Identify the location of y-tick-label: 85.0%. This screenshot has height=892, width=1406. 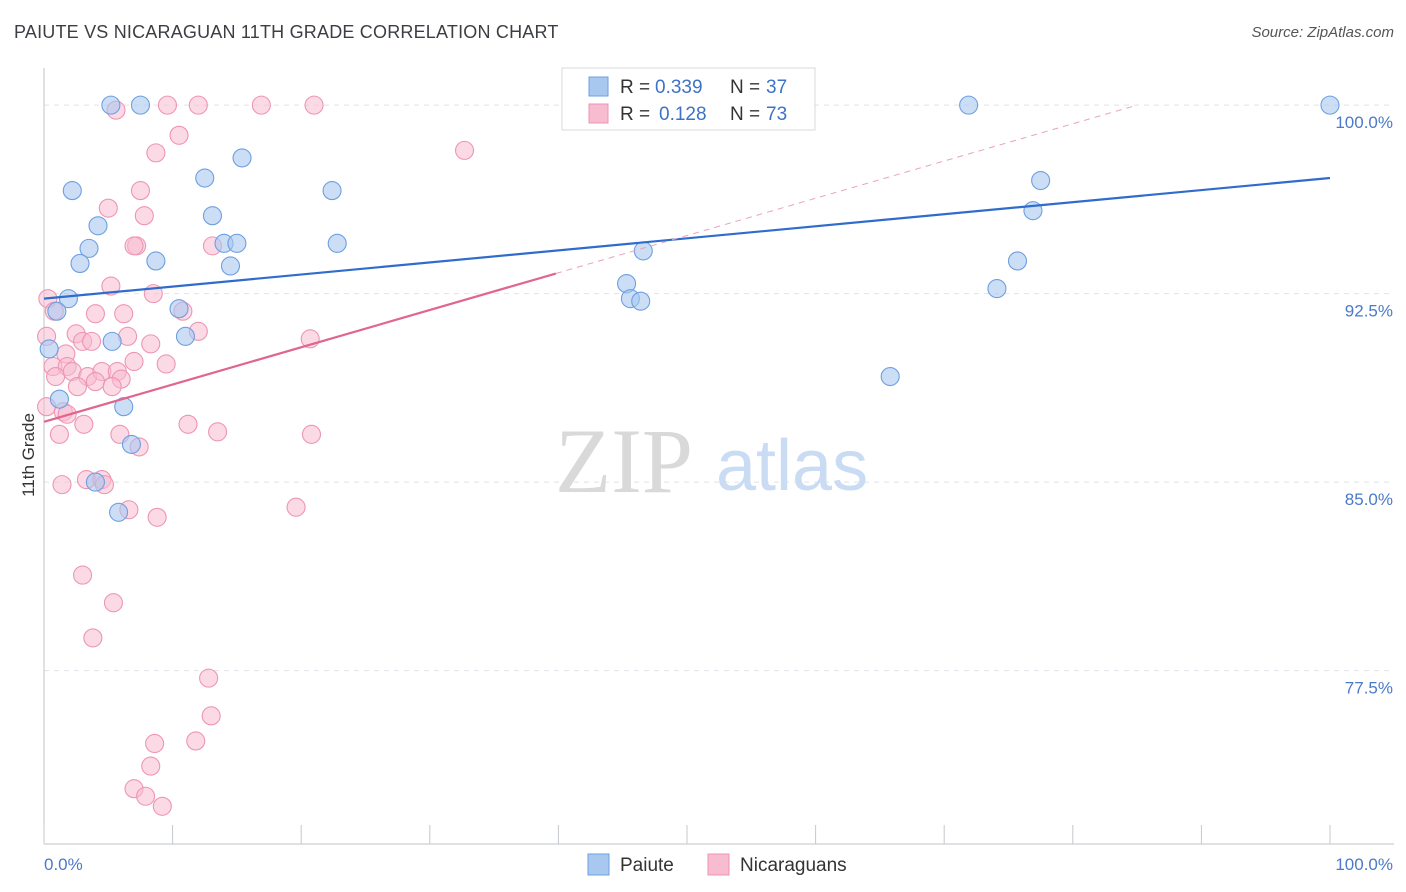
(1369, 499).